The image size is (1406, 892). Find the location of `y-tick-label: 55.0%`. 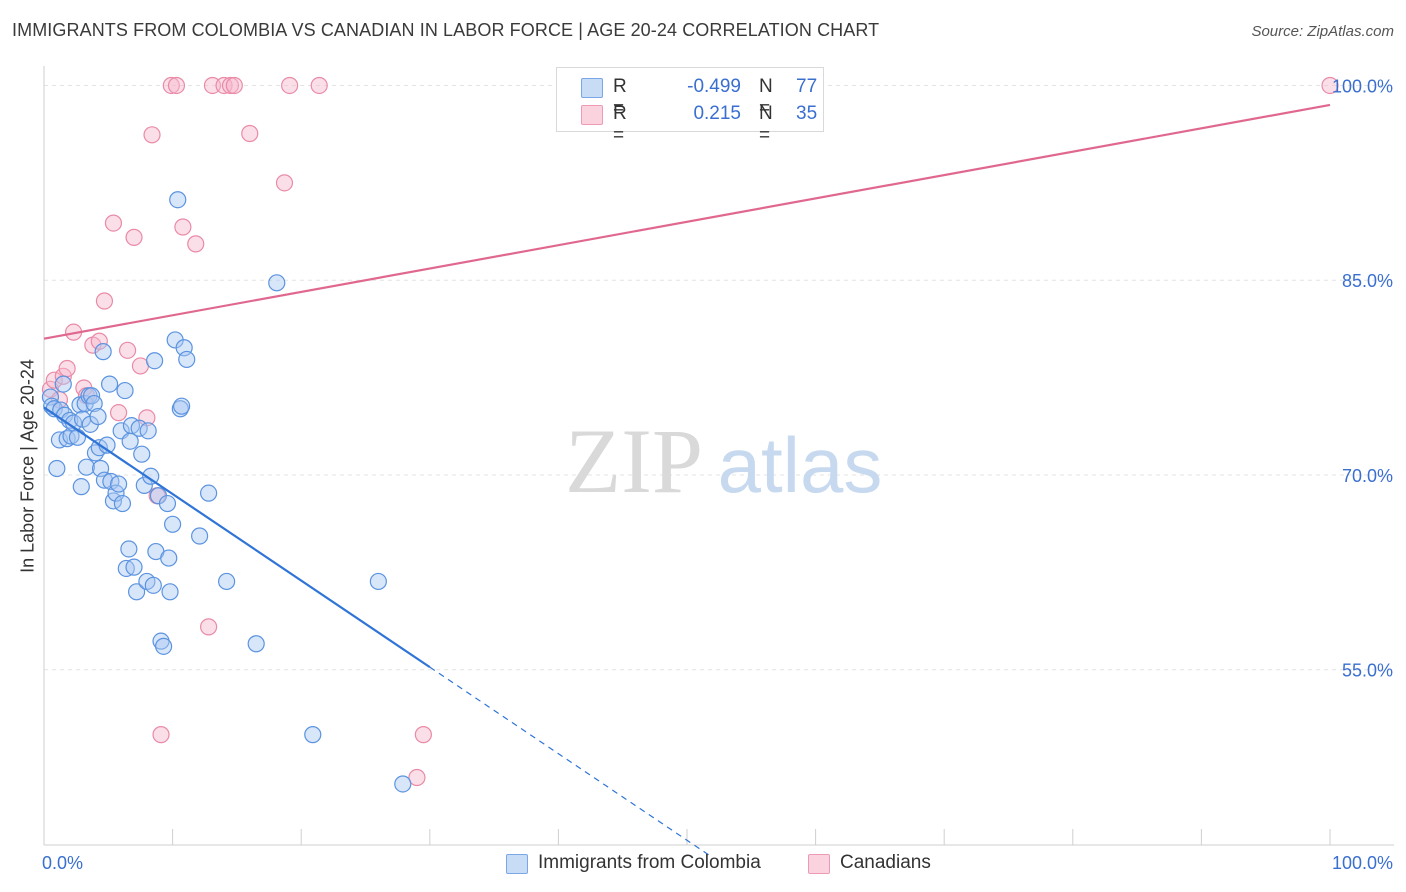

y-tick-label: 55.0% is located at coordinates (1367, 671).